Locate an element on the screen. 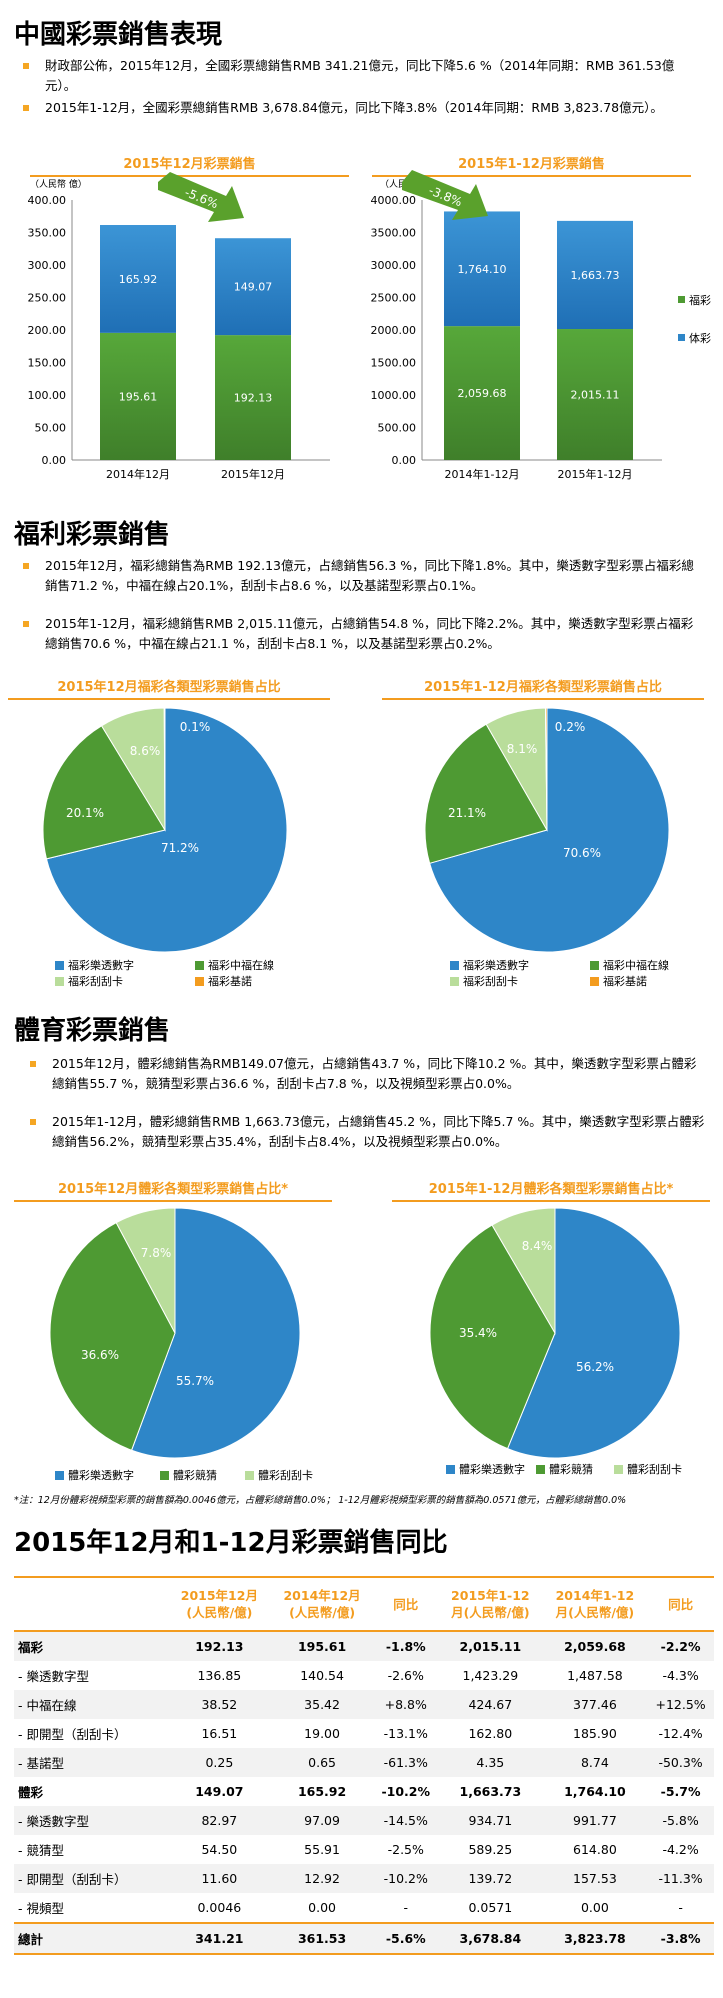 The height and width of the screenshot is (1998, 723). y-tick-label: 1000.00 is located at coordinates (394, 395).